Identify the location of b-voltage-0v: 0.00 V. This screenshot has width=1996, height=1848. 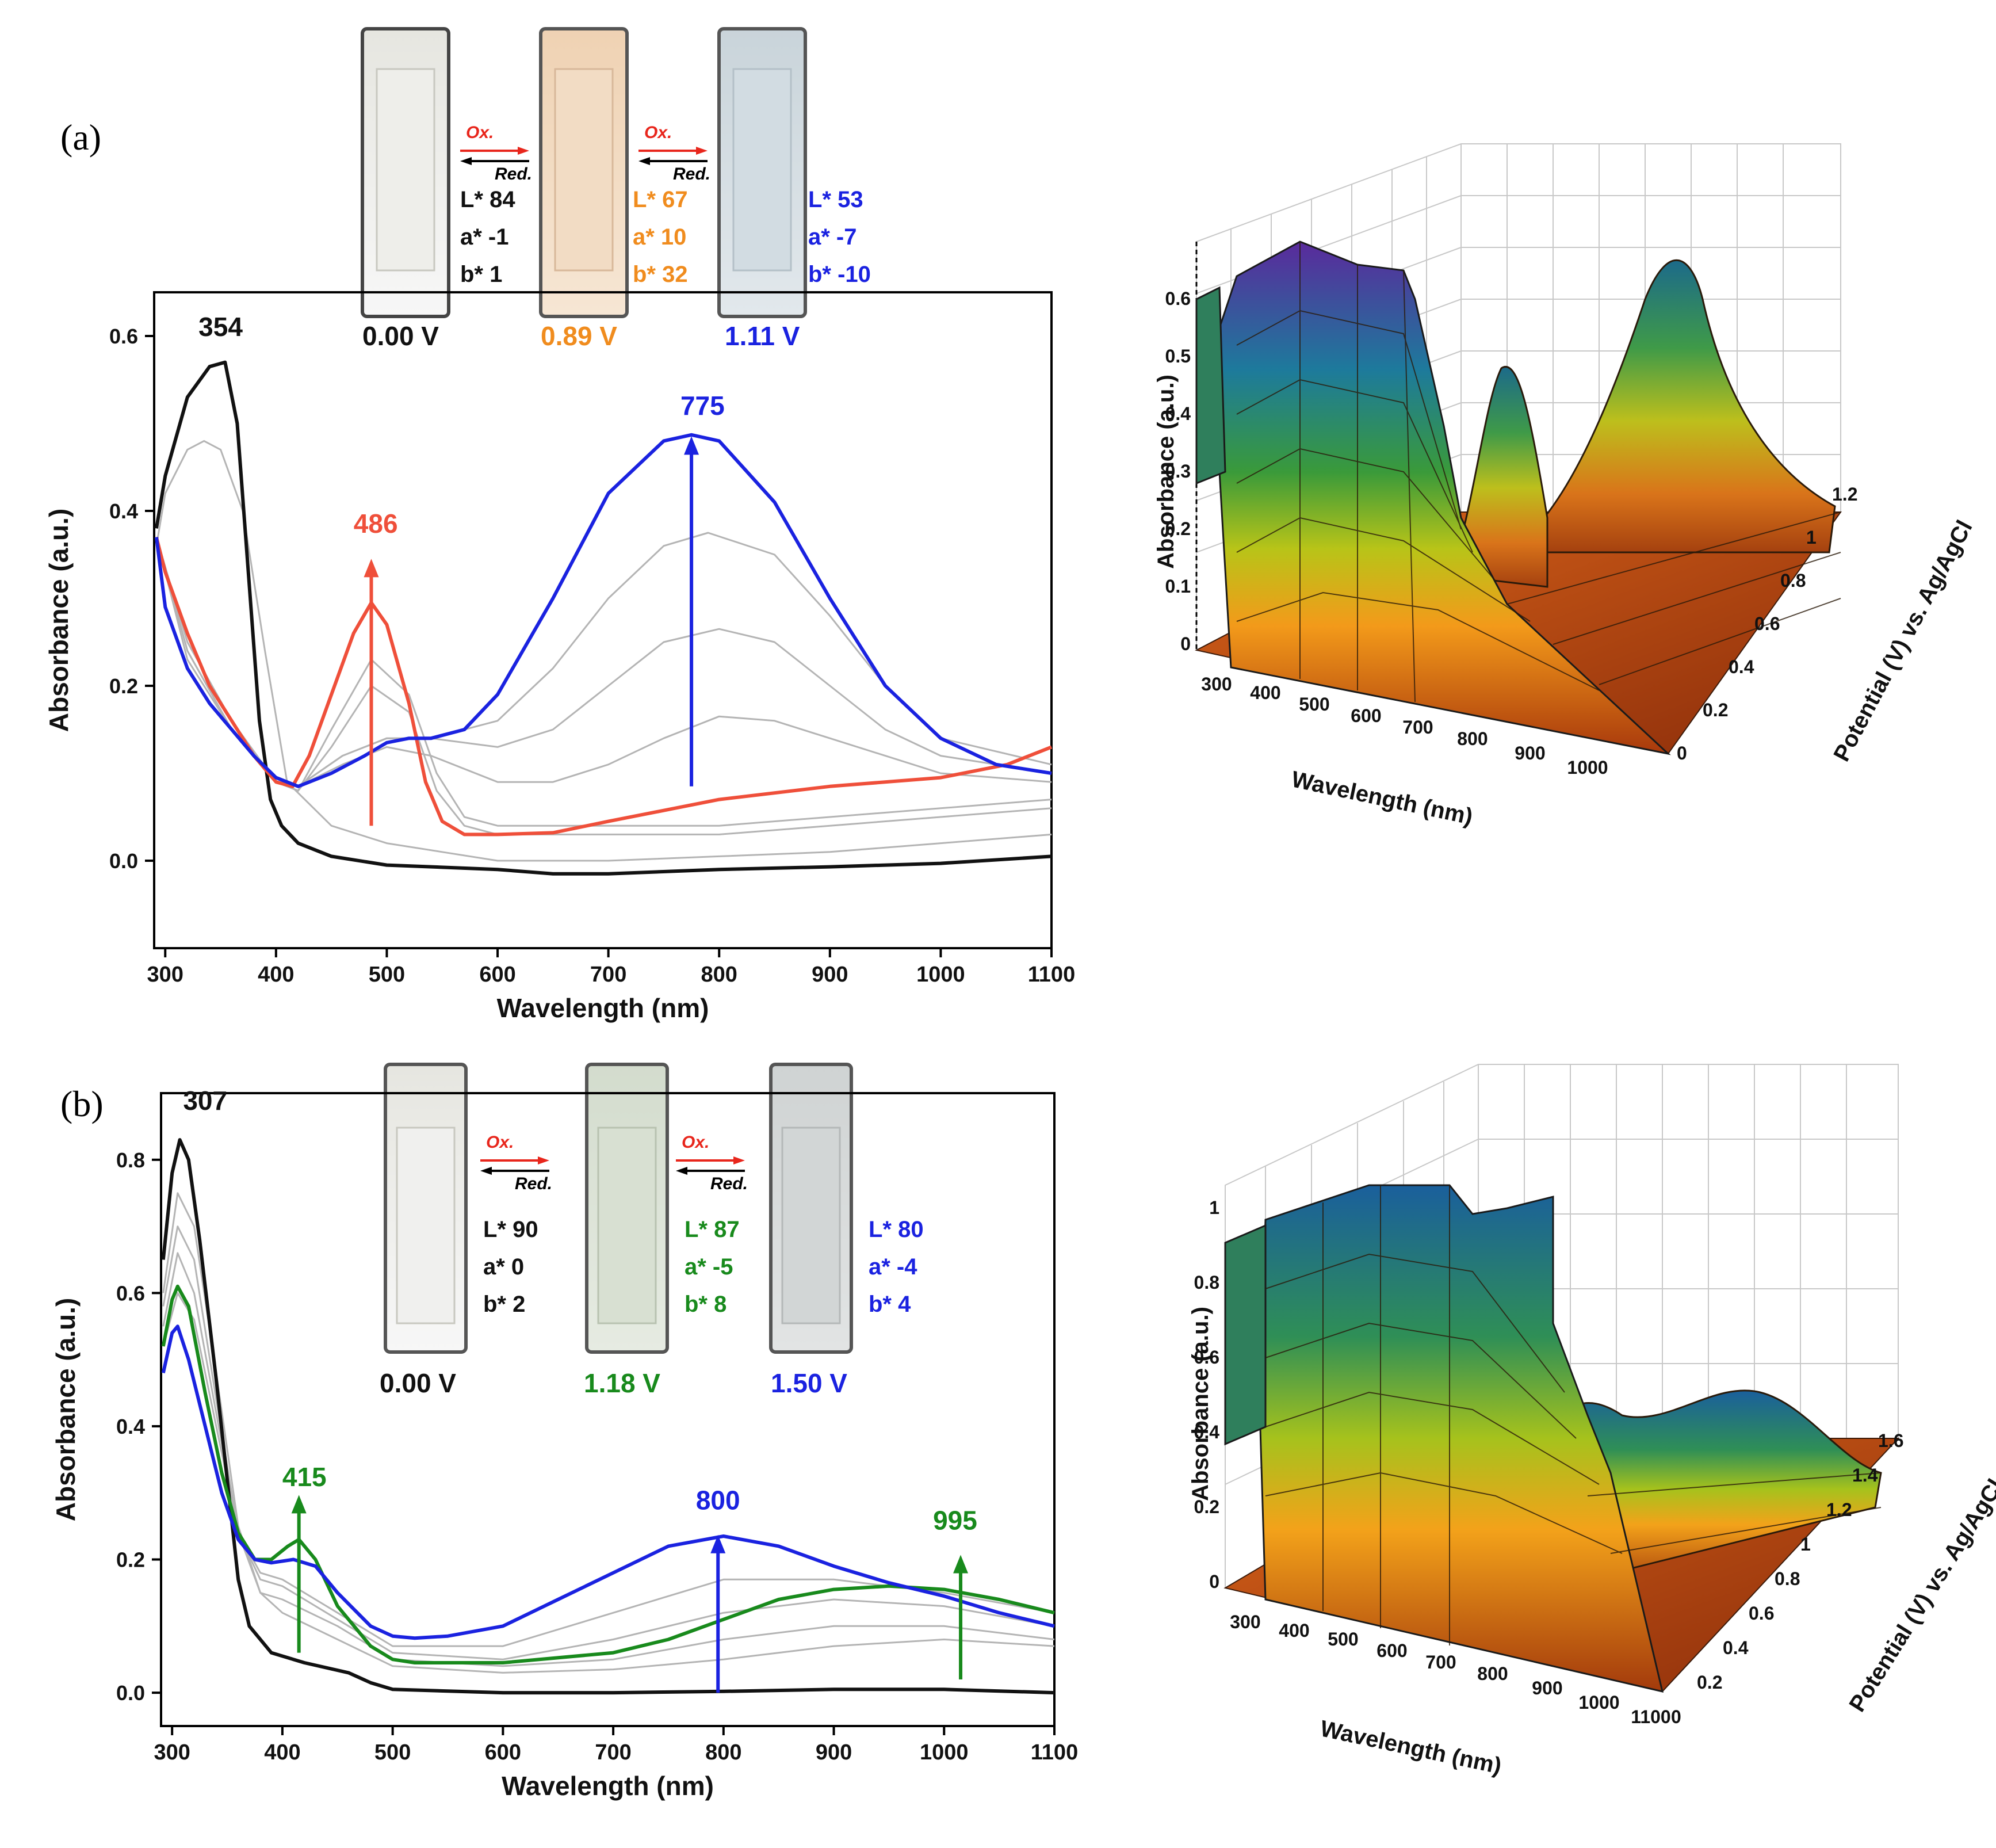
(418, 1383).